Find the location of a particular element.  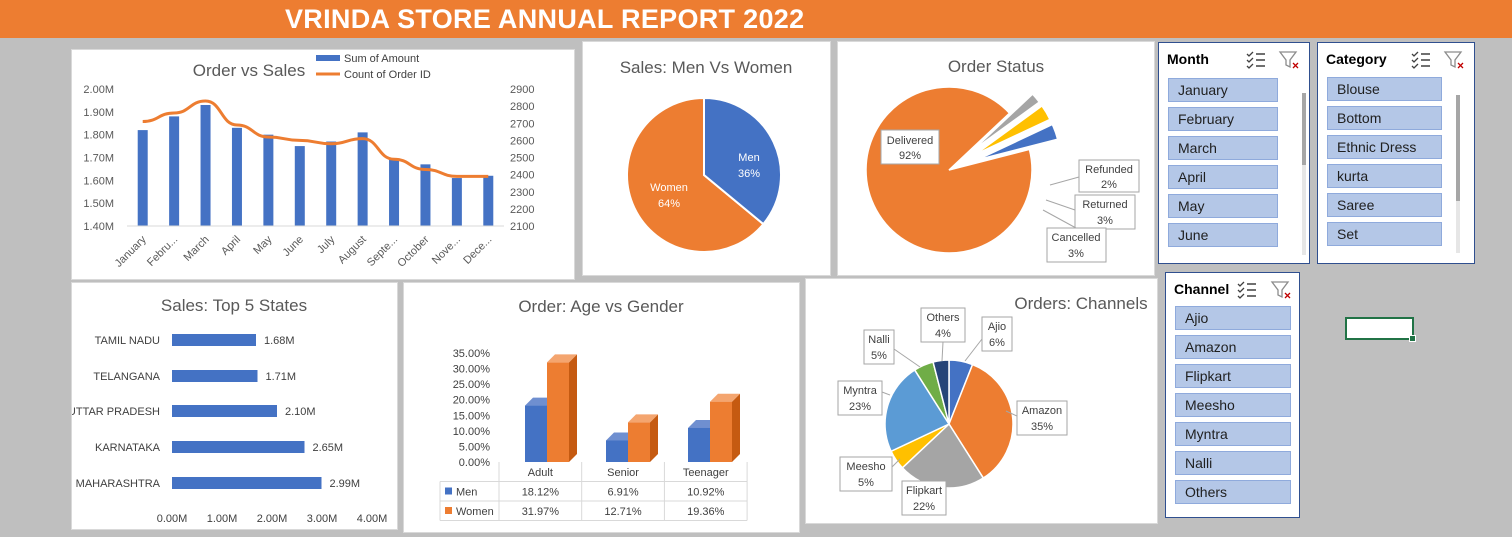

returned-callout-box is located at coordinates (1105, 212).